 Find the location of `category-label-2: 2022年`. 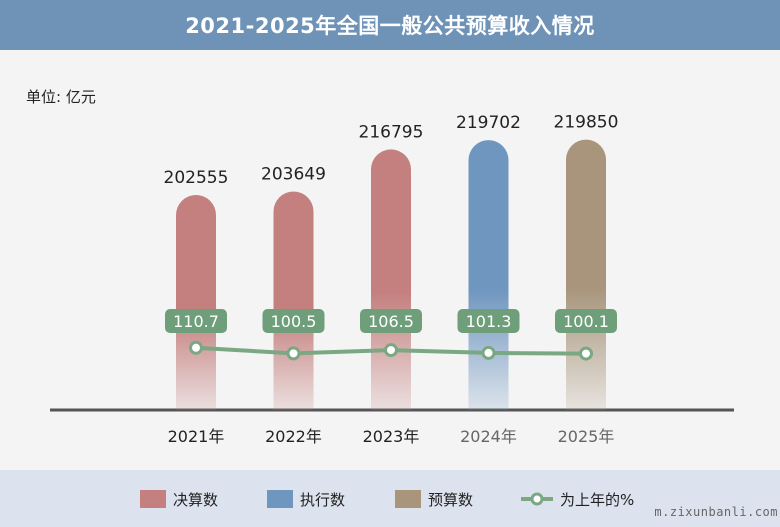

category-label-2: 2022年 is located at coordinates (293, 436).